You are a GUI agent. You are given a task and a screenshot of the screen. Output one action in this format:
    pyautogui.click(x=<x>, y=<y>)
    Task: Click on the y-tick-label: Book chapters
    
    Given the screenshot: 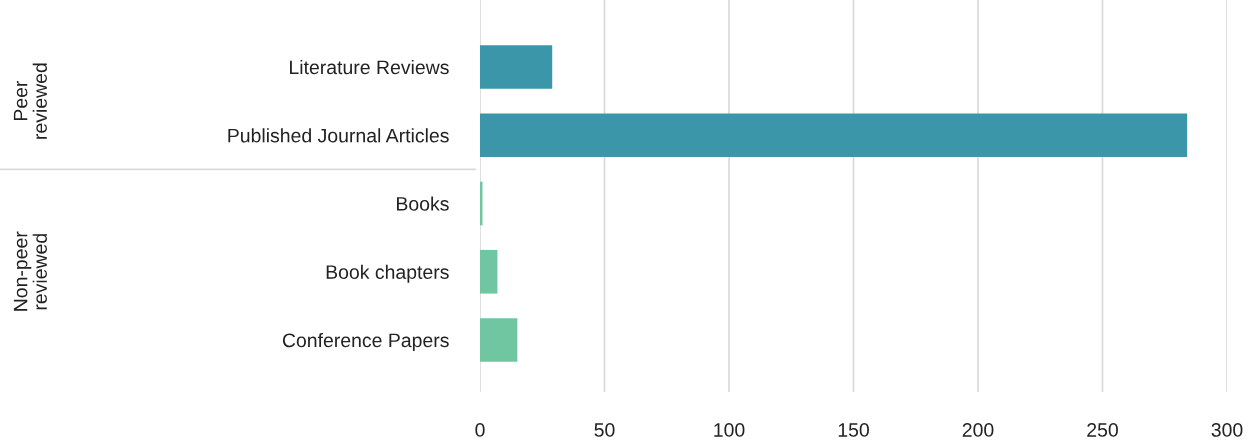 What is the action you would take?
    pyautogui.click(x=387, y=273)
    